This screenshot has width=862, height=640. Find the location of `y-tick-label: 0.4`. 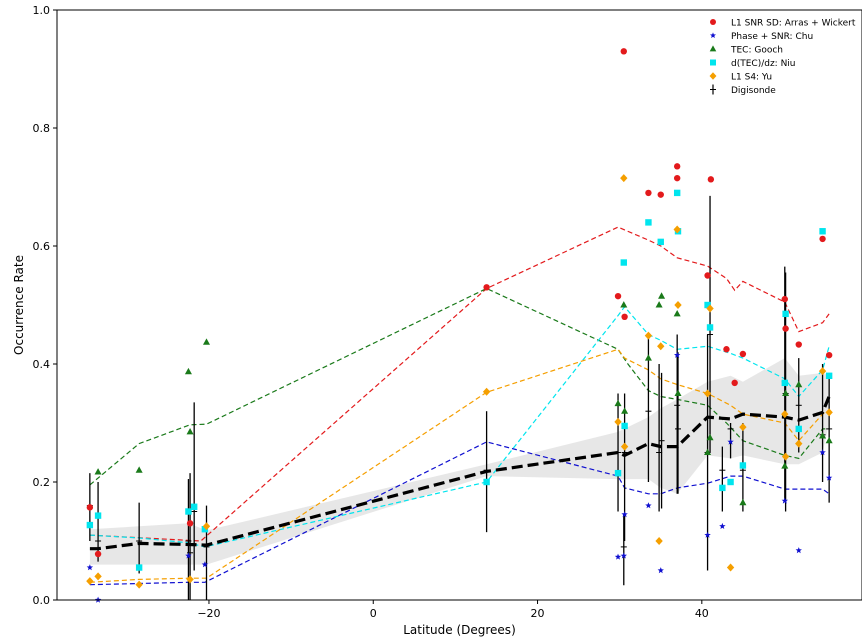

y-tick-label: 0.4 is located at coordinates (42, 364).